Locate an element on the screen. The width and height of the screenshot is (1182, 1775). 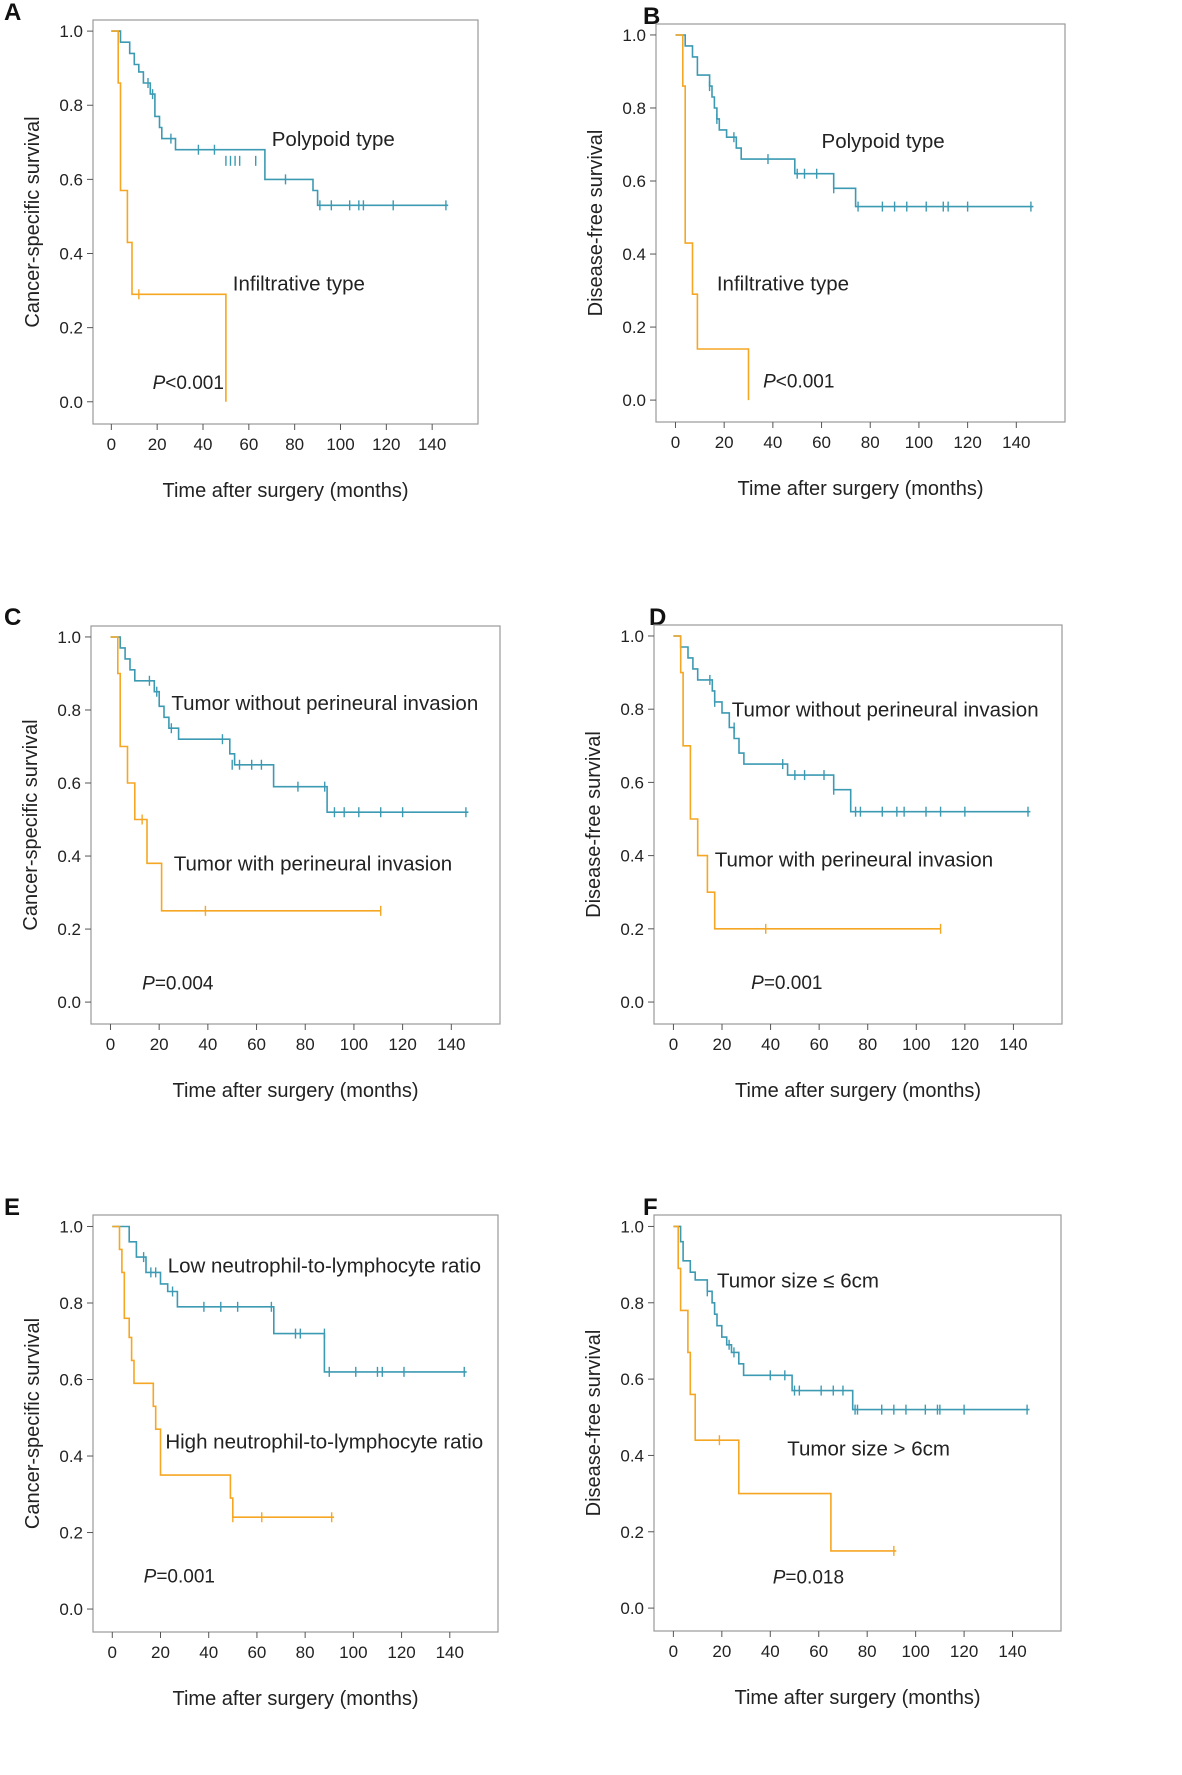
panel-label: B is located at coordinates (651, 16).